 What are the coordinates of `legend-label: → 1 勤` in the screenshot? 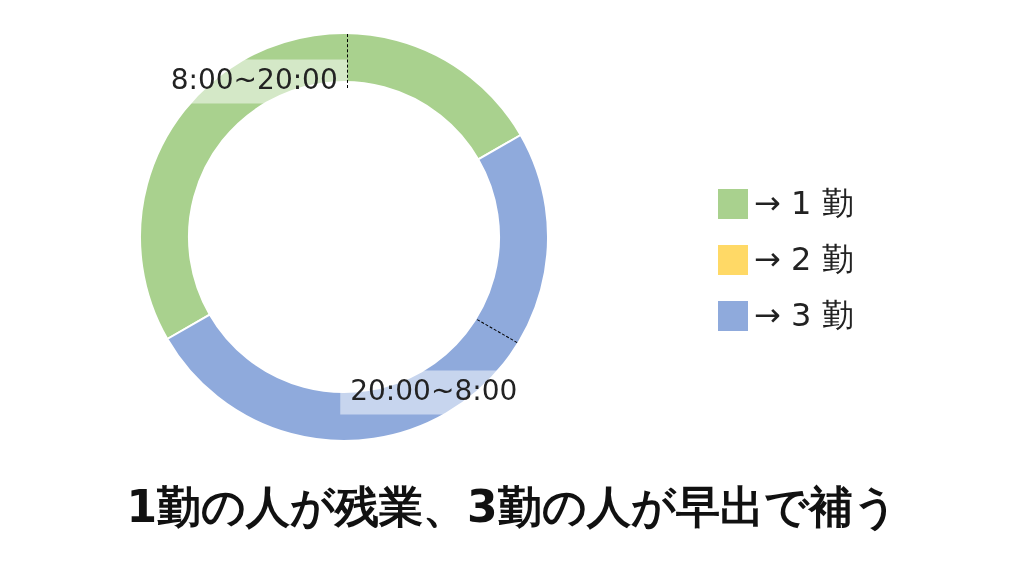 It's located at (804, 203).